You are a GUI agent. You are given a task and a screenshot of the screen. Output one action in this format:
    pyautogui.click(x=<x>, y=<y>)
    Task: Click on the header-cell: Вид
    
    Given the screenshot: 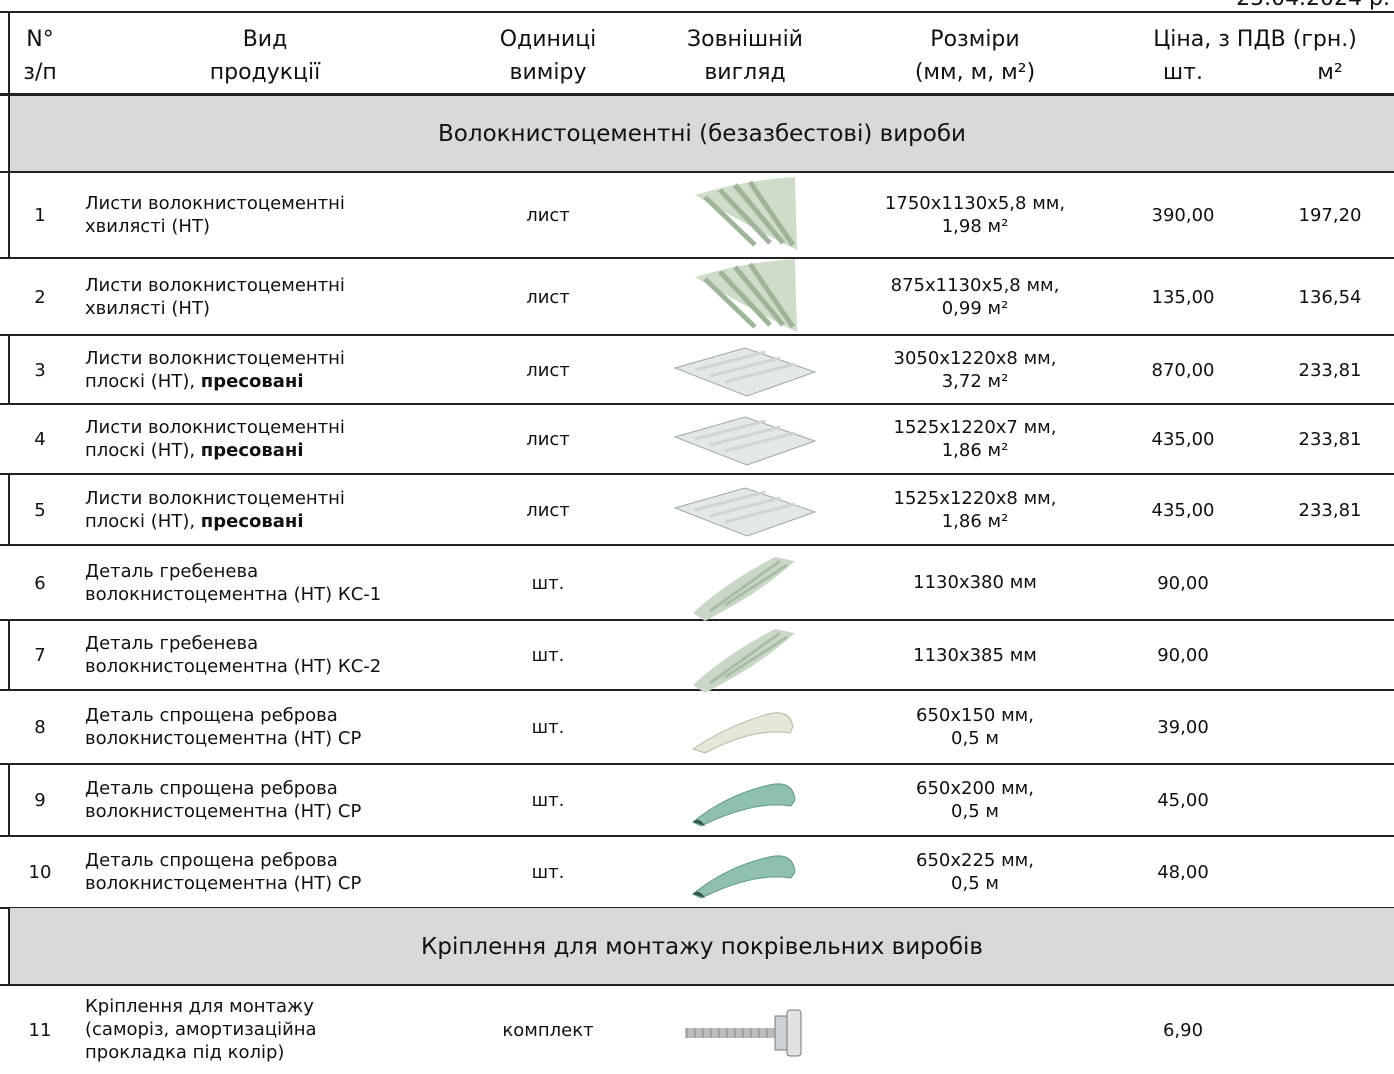 What is the action you would take?
    pyautogui.click(x=265, y=39)
    